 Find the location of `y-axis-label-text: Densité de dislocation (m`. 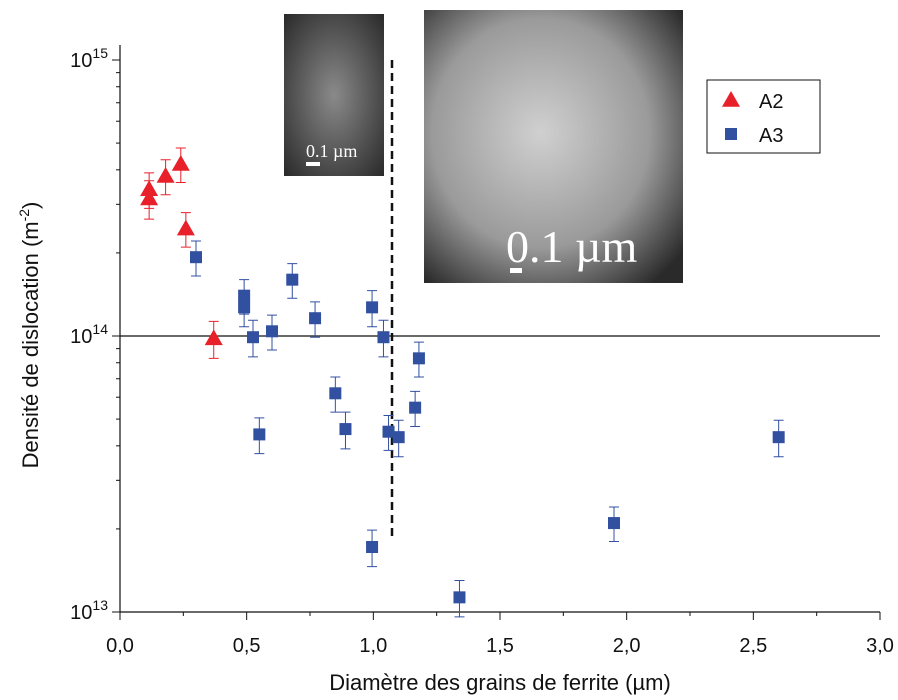

y-axis-label-text: Densité de dislocation (m is located at coordinates (30, 344).